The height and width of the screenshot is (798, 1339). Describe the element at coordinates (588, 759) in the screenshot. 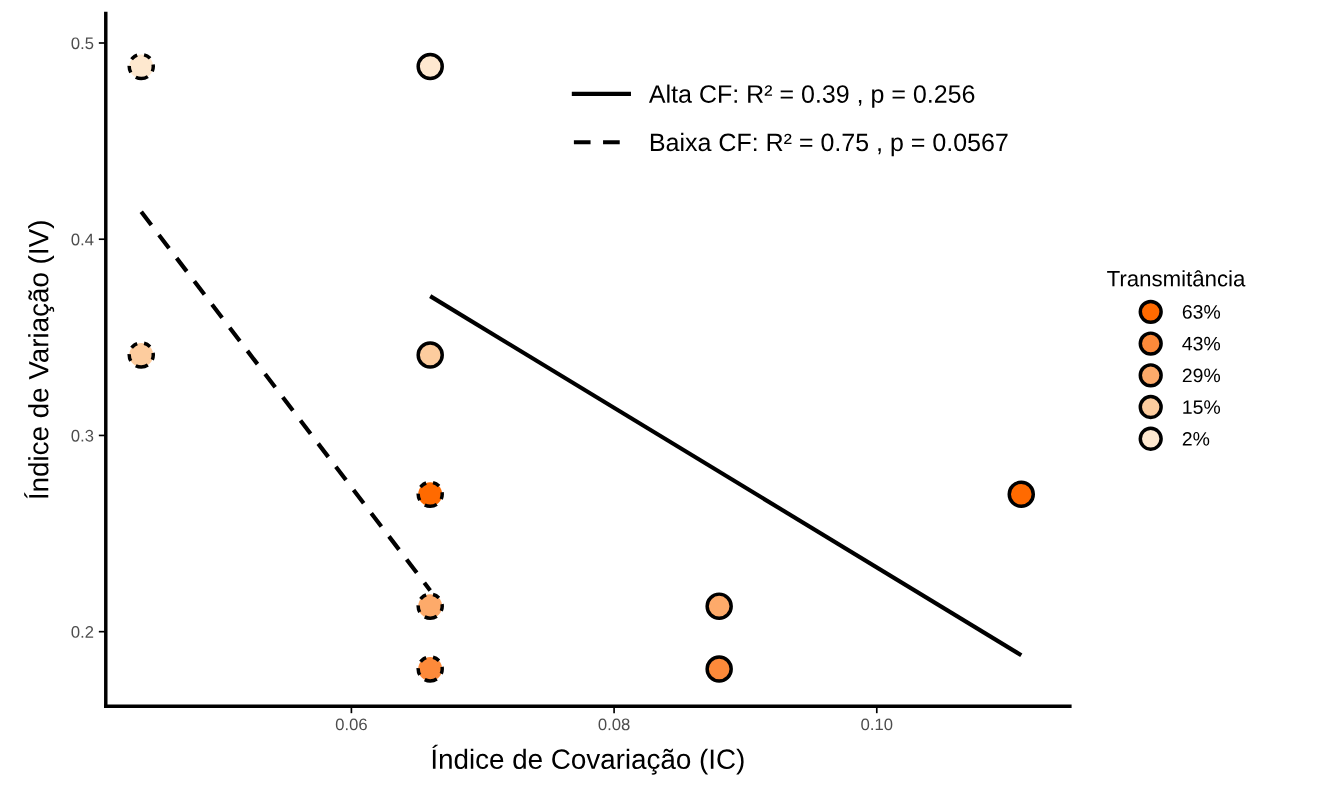

I see `x-axis-title: Índice de Covariação (IC)` at that location.